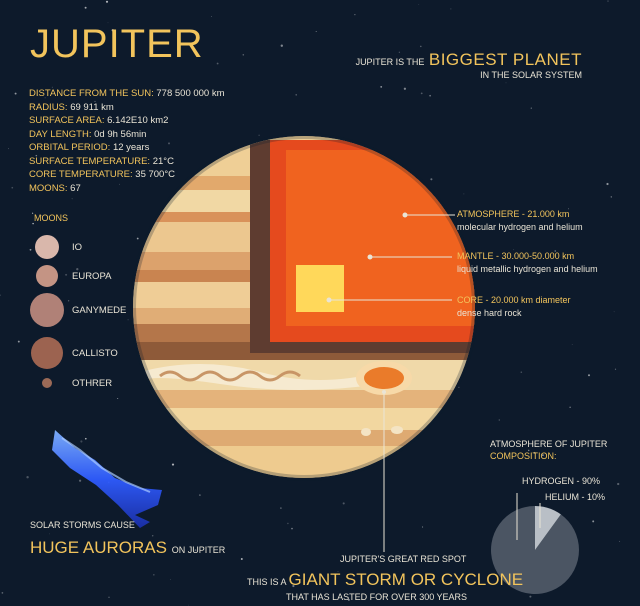  Describe the element at coordinates (47, 383) in the screenshot. I see `moon-other-icon` at that location.